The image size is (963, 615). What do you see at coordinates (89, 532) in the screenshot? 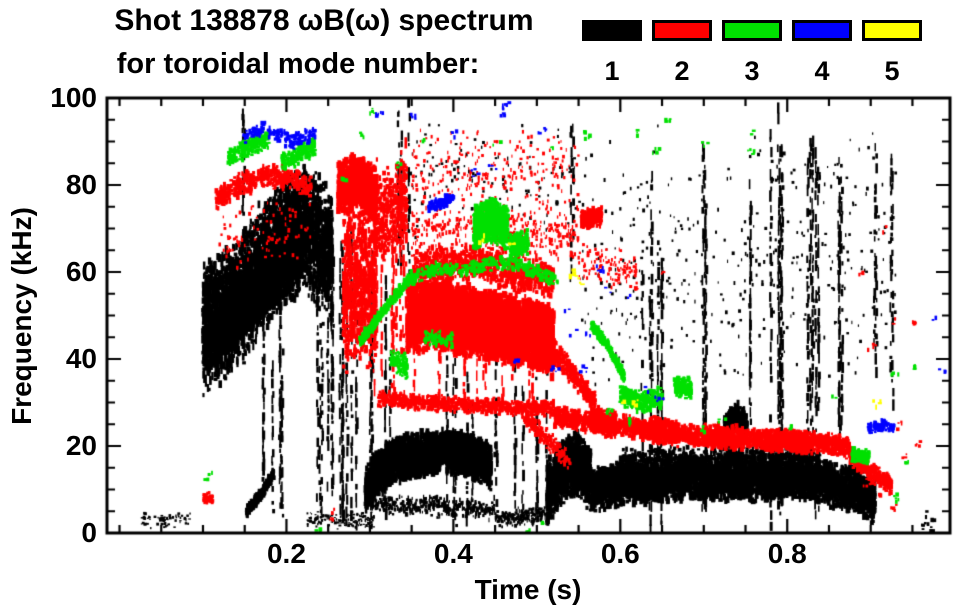
I see `y-tick-label-0: 0` at bounding box center [89, 532].